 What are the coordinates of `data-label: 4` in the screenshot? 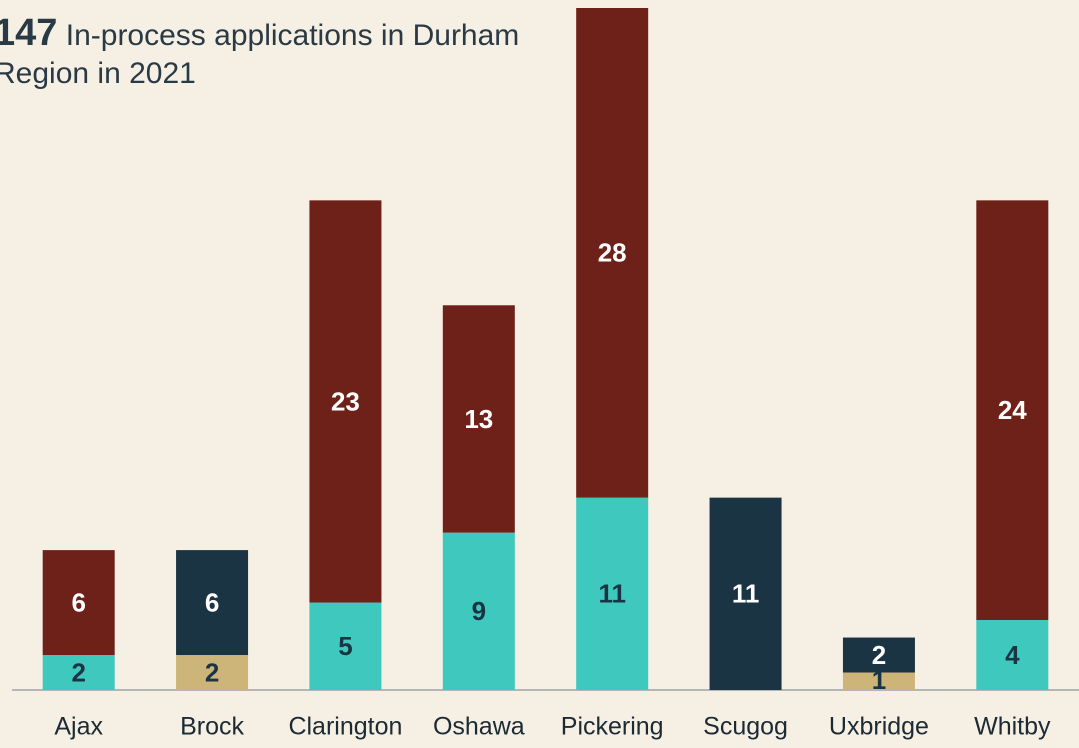 It's located at (1012, 655).